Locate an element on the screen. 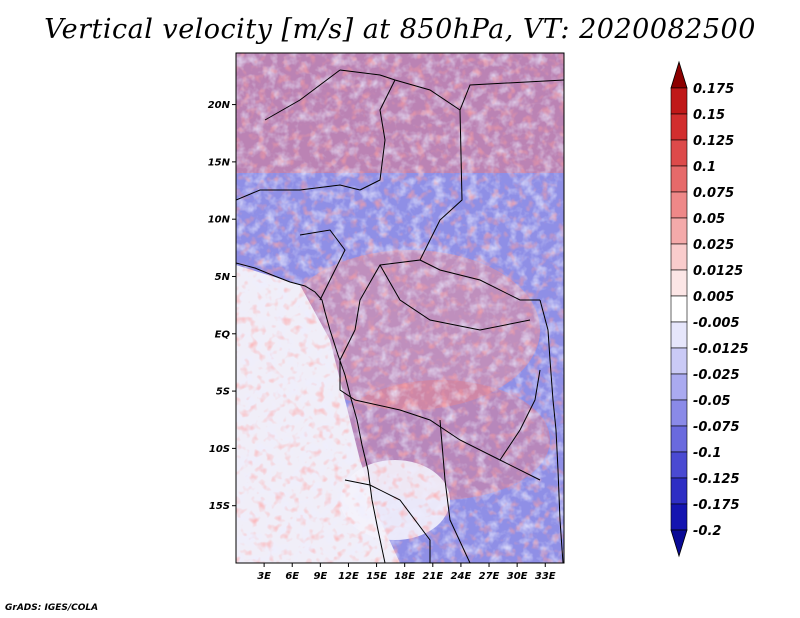 This screenshot has width=800, height=618. lat-tick-label-1: 15N is located at coordinates (219, 162).